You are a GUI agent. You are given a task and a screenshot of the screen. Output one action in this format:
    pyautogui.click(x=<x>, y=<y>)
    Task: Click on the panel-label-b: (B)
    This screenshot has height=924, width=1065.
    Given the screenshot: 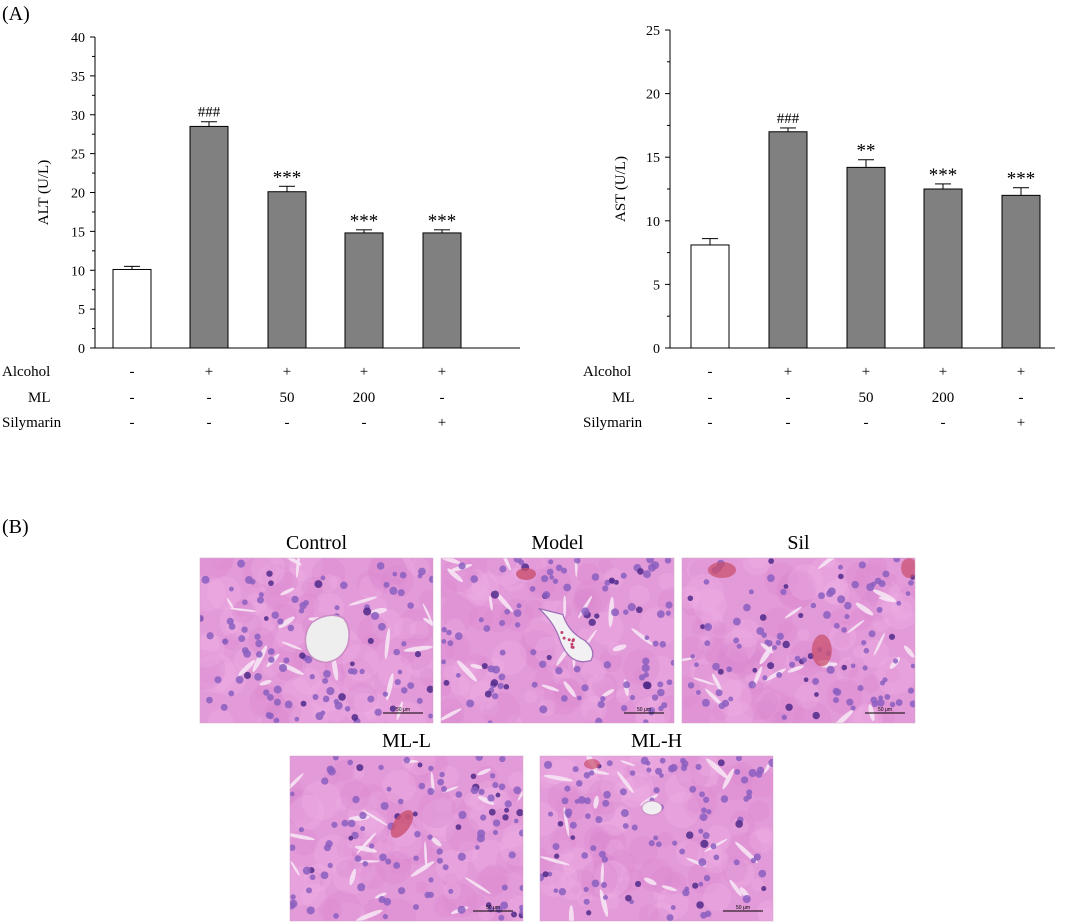 What is the action you would take?
    pyautogui.click(x=15, y=527)
    